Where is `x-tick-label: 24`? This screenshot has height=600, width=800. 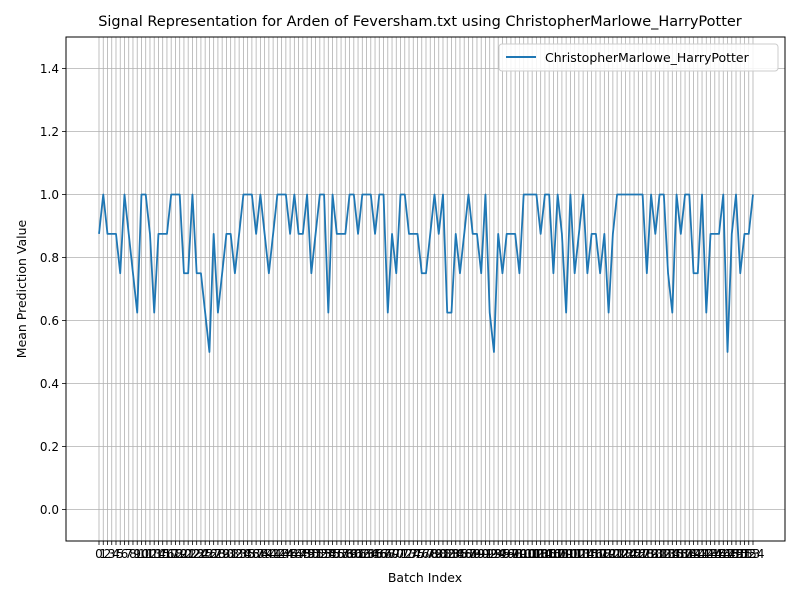
x-tick-label: 24 is located at coordinates (200, 554).